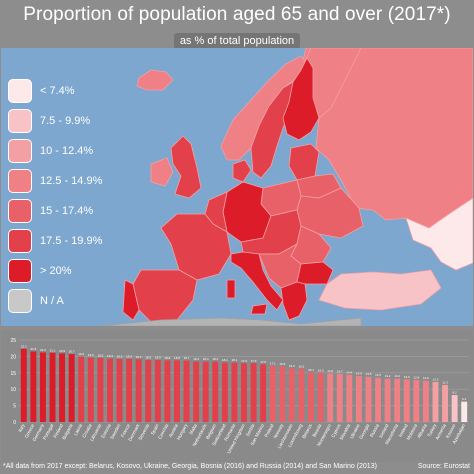 The image size is (474, 474). Describe the element at coordinates (273, 363) in the screenshot. I see `bar-value-label: 17.1` at that location.